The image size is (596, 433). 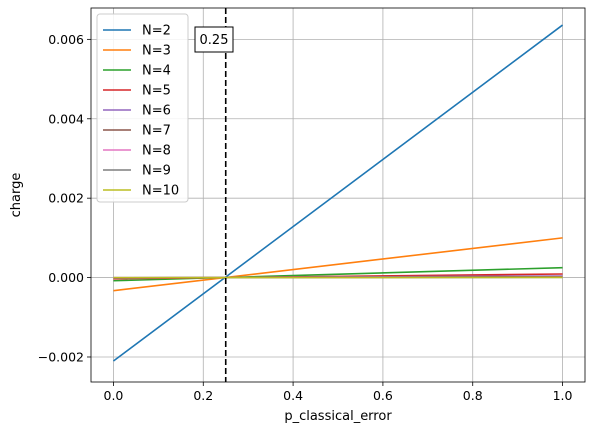 What do you see at coordinates (293, 395) in the screenshot?
I see `x-tick-label: 0.4` at bounding box center [293, 395].